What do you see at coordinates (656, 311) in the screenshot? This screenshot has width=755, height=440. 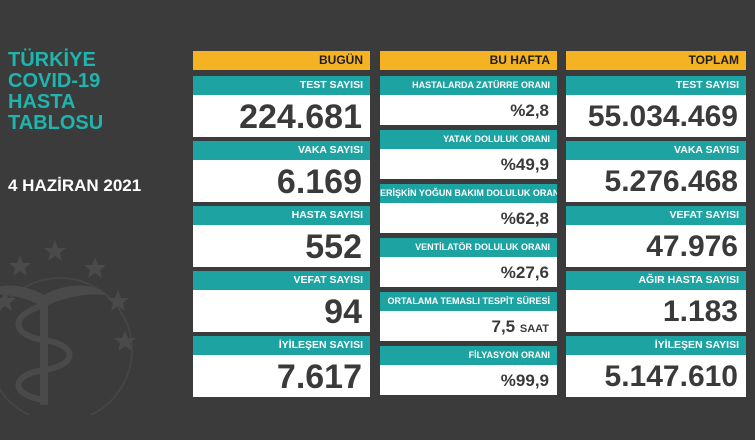 I see `stat-value: 1.183` at bounding box center [656, 311].